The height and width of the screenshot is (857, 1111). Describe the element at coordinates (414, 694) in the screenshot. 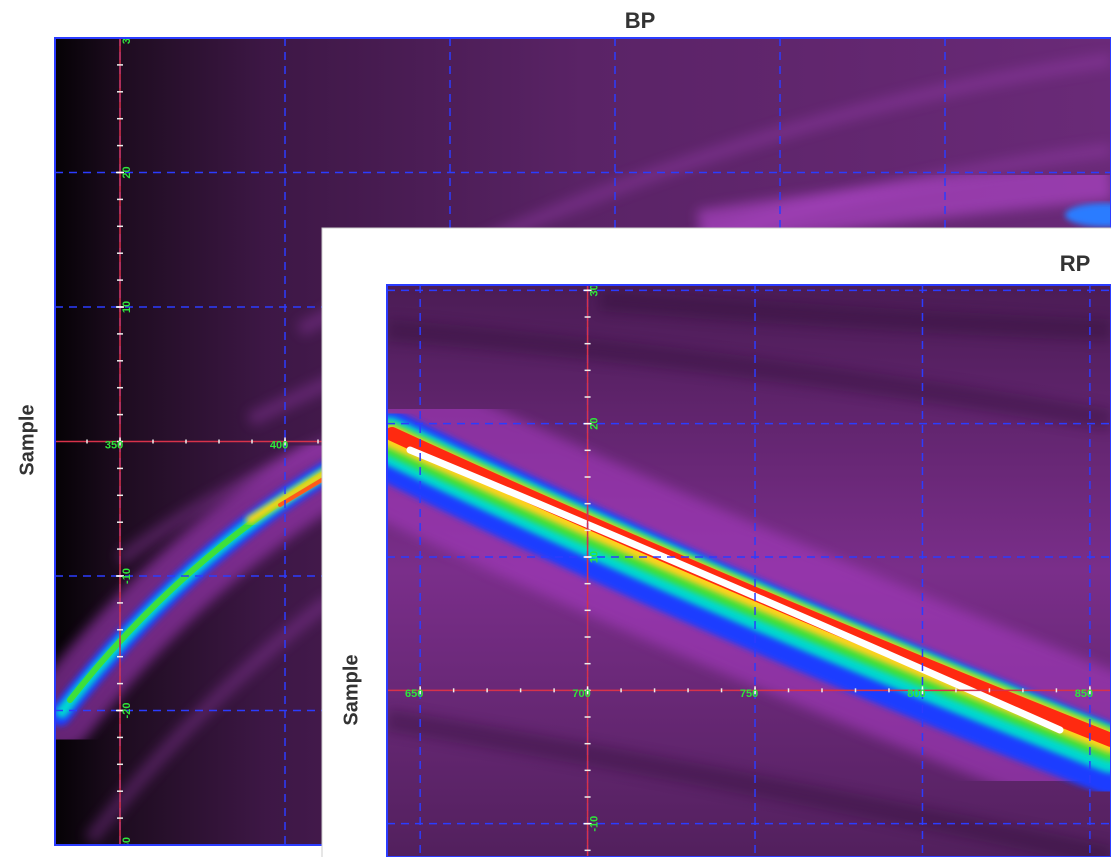

I see `x-tick-label: 650` at that location.